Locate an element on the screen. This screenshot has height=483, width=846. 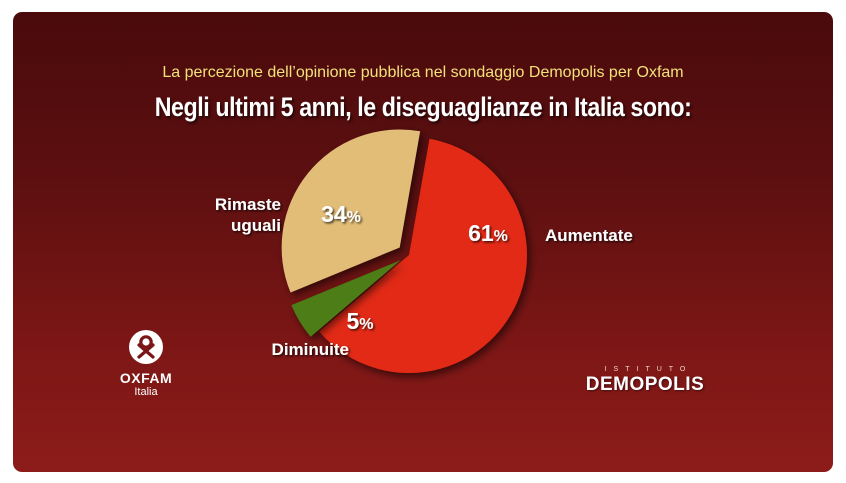
demopolis-logo: ISTITUTO DEMOPOLIS is located at coordinates (645, 381).